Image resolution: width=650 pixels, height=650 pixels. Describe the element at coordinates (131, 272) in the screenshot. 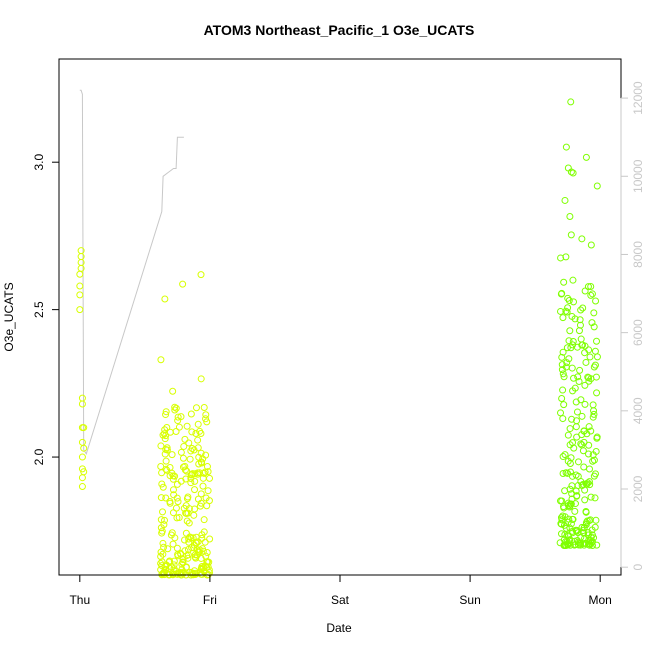

I see `altitude-line-series` at that location.